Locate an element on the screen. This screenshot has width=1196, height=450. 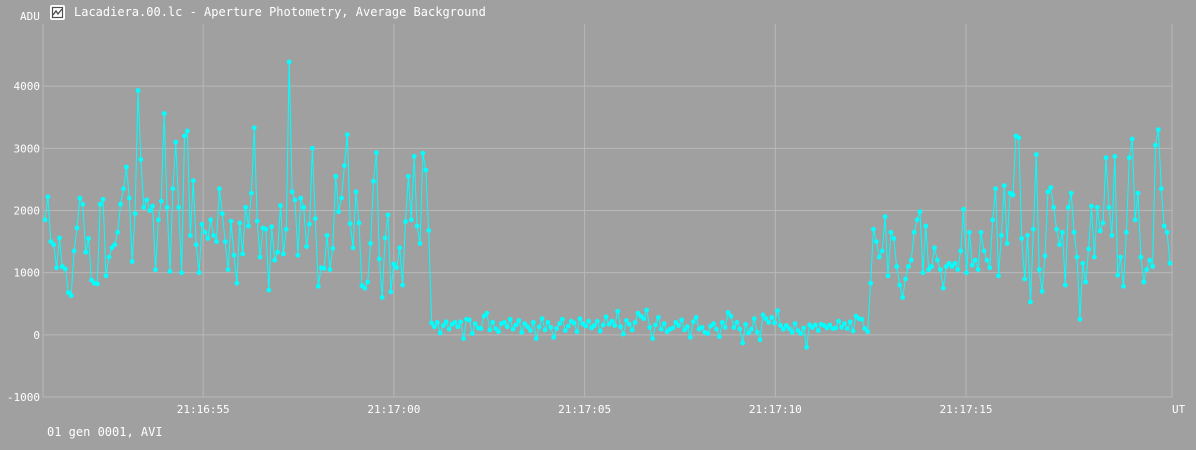
x-axis-label: UT is located at coordinates (1179, 409).